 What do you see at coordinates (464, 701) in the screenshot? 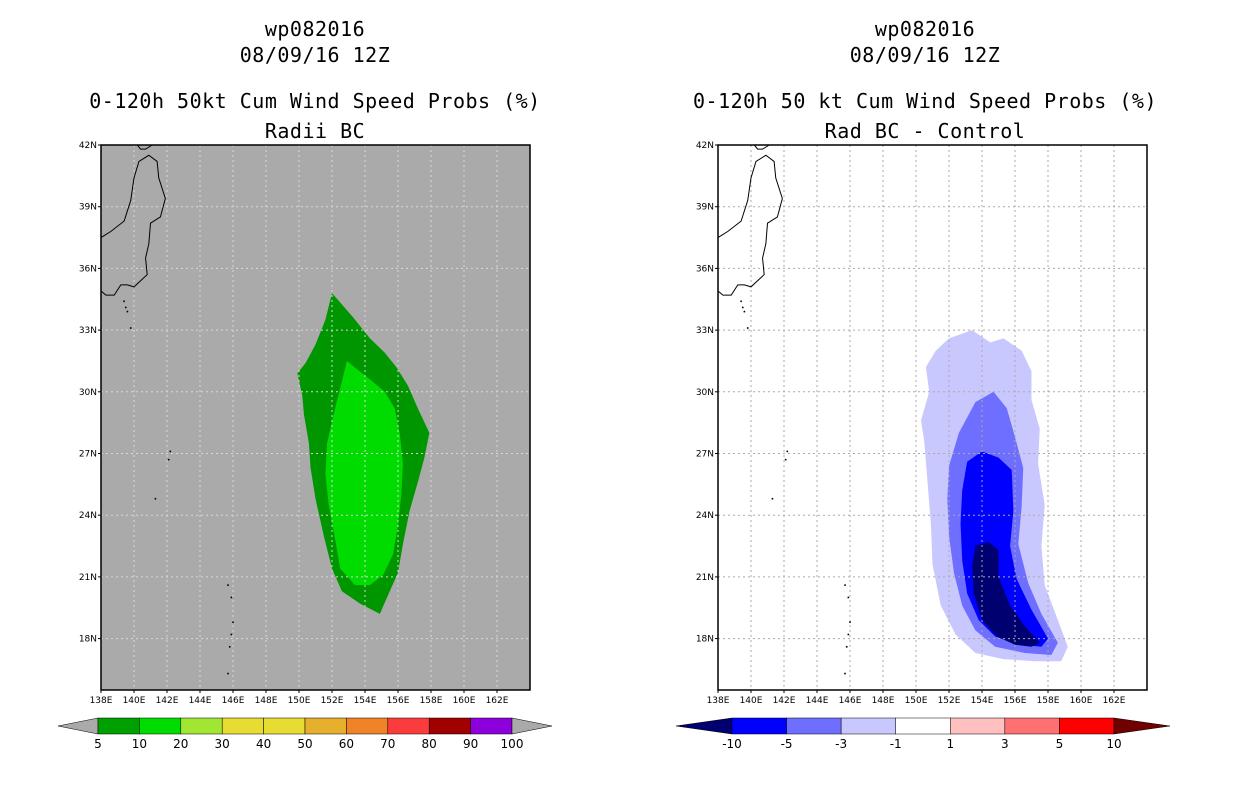
I see `x-tick-label: 160E` at bounding box center [464, 701].